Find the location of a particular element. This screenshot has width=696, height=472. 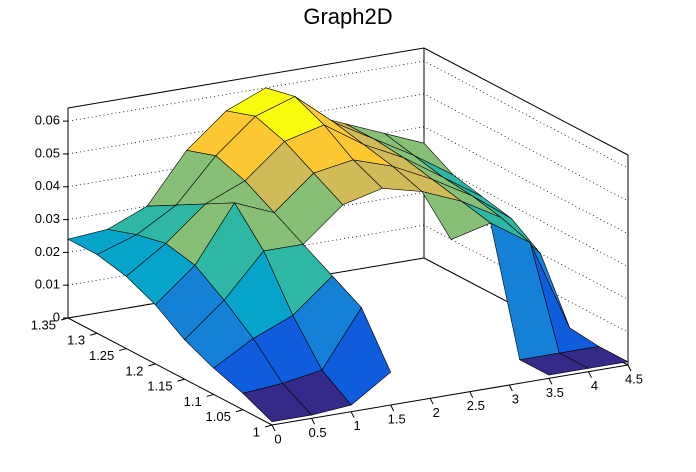

x-tick-label: 1 is located at coordinates (356, 425).